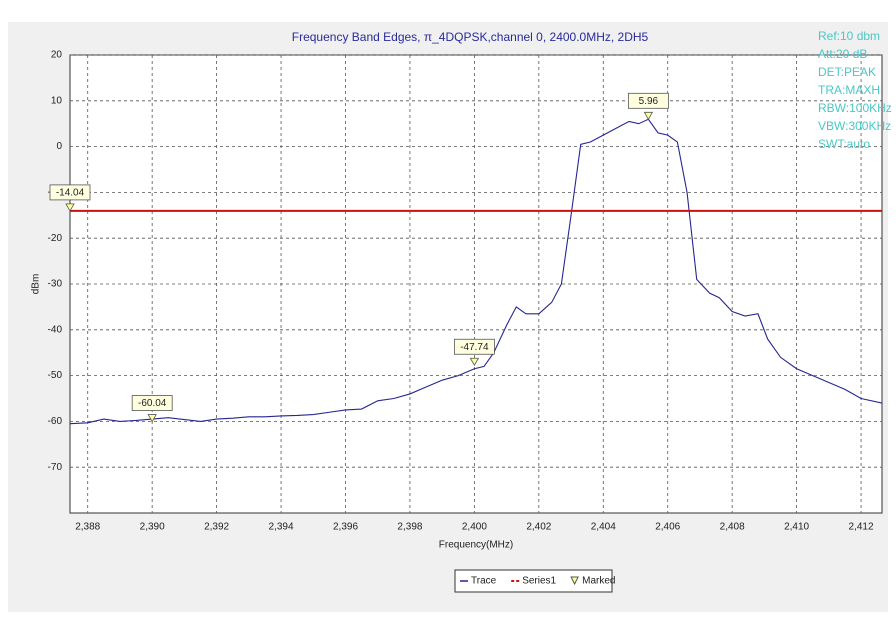  I want to click on x-tick-label: 2,392, so click(216, 527).